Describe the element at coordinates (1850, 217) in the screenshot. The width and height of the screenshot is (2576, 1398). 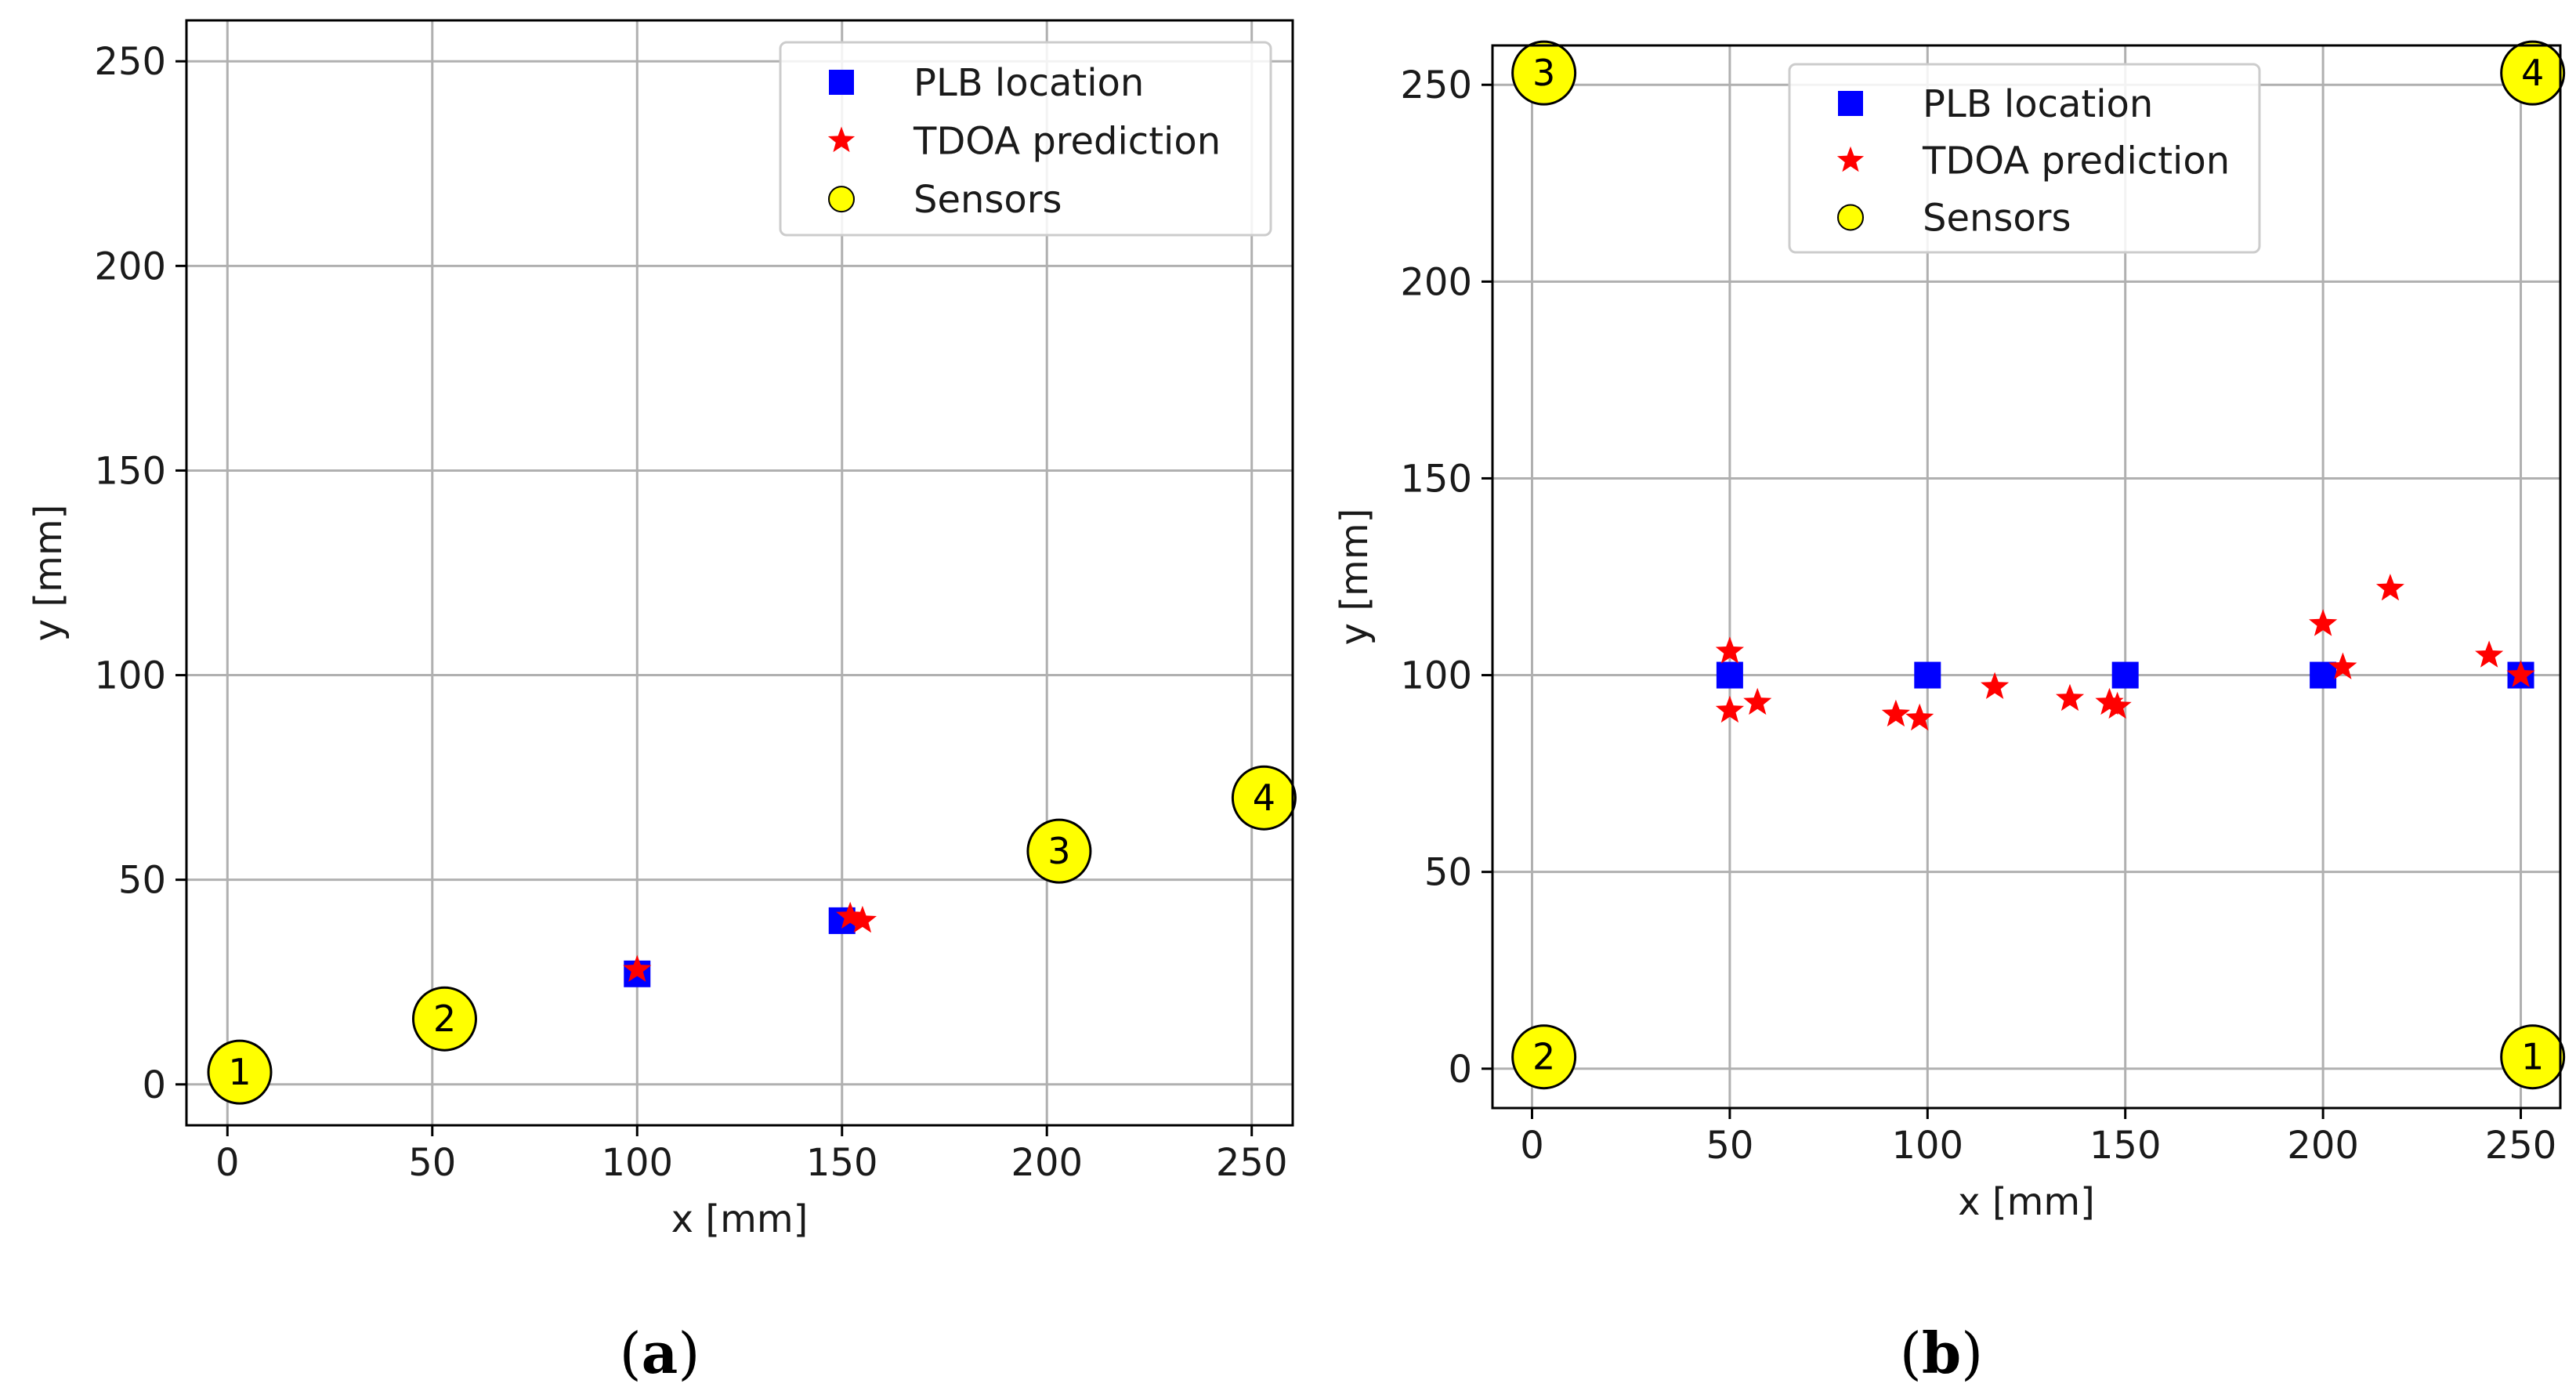
I see `plot-b-legend-sensor-marker` at that location.